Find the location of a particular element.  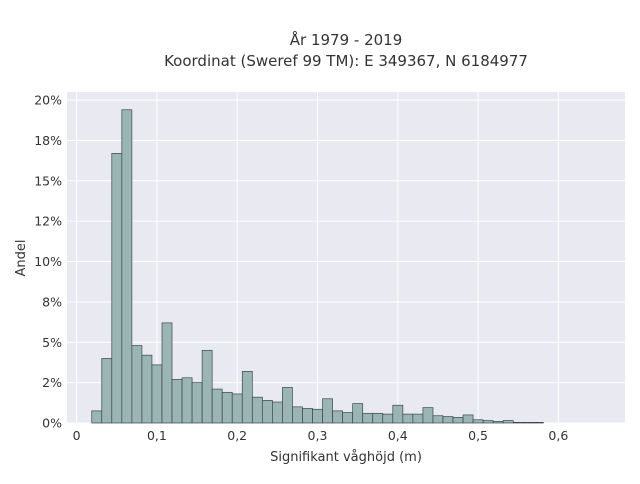

x-tick-label-2: 0,2 is located at coordinates (237, 435).